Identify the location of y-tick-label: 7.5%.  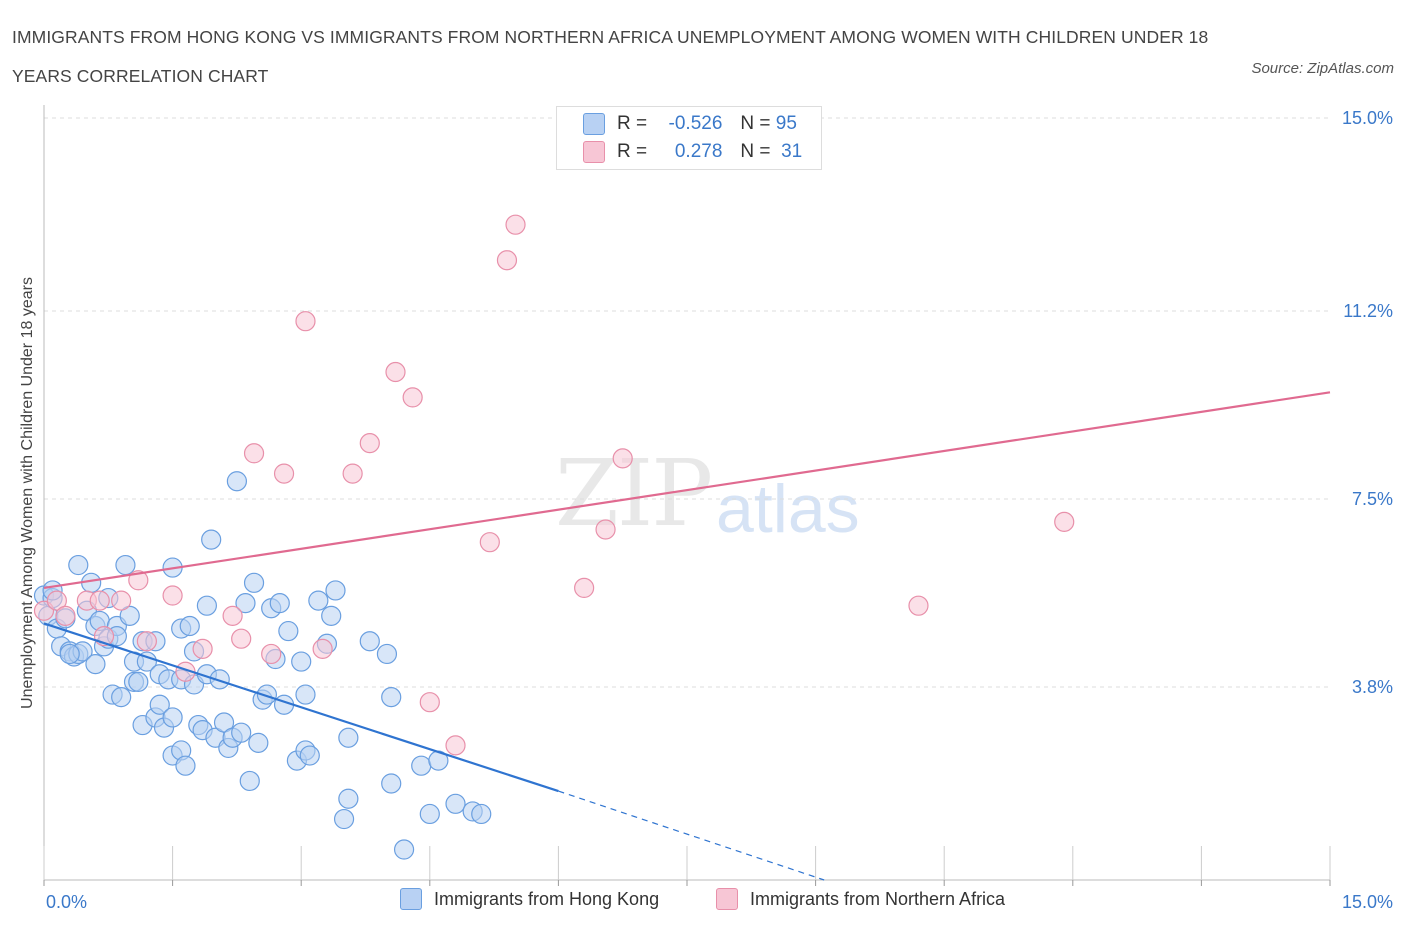
(1372, 499).